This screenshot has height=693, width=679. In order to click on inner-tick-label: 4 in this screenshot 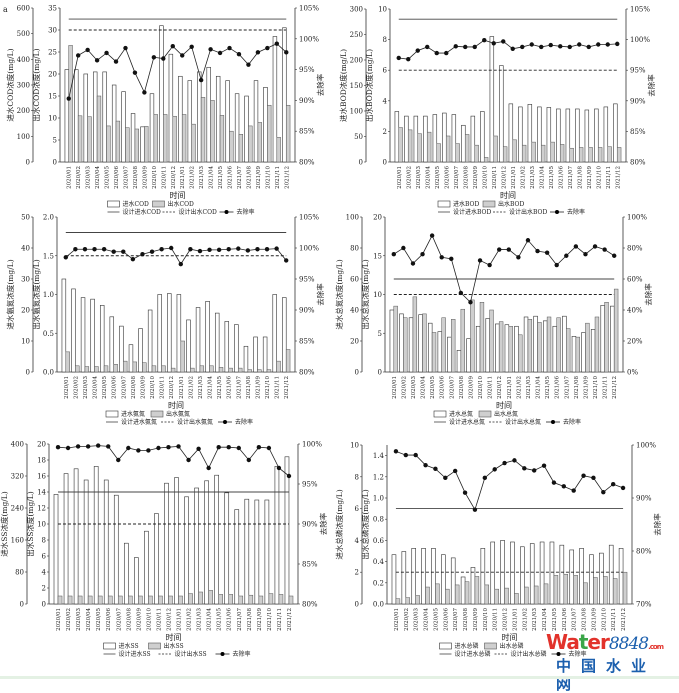, I will do `click(44, 573)`.